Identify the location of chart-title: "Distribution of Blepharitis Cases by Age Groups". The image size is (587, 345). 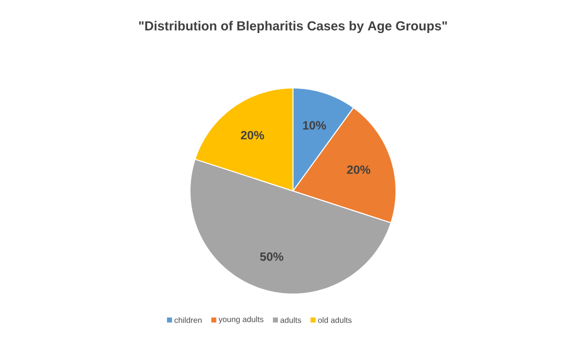
(293, 27).